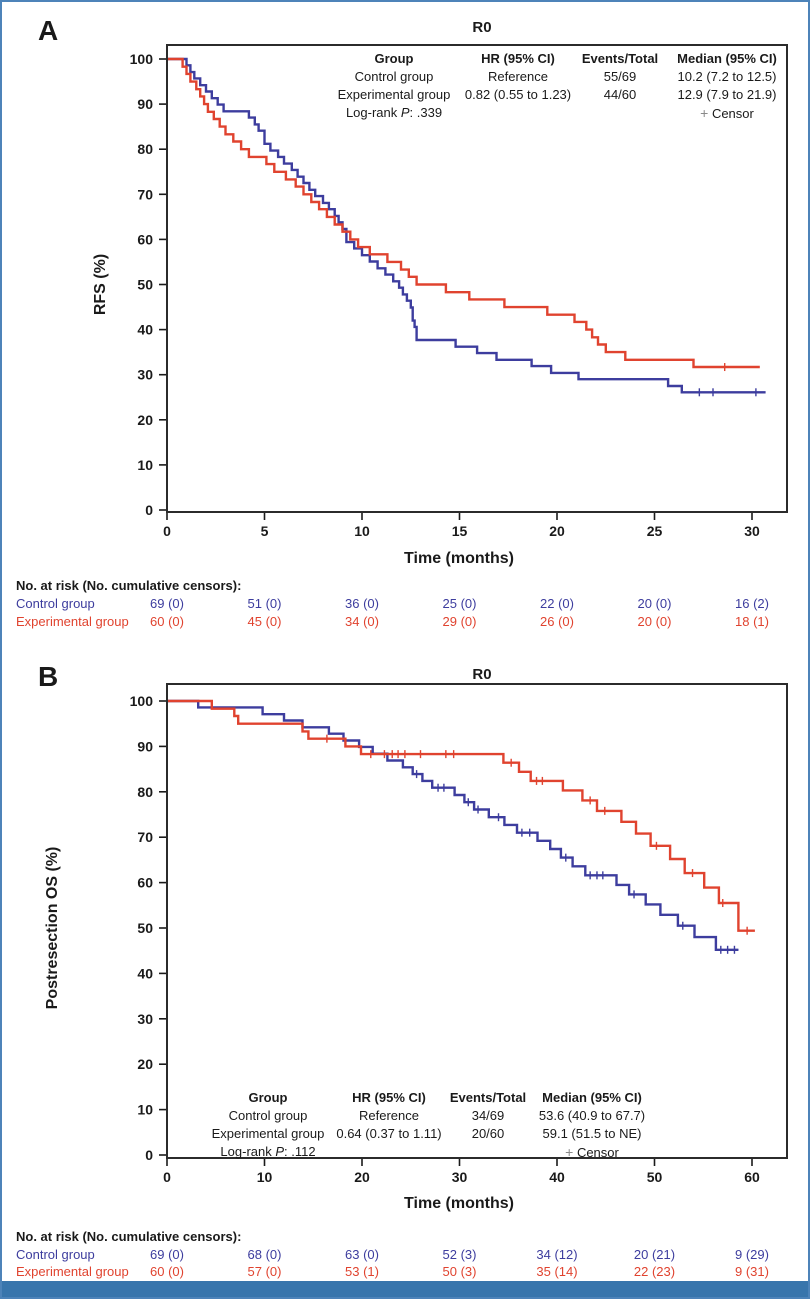 This screenshot has height=1299, width=810. I want to click on x-tick-label: 50, so click(655, 1177).